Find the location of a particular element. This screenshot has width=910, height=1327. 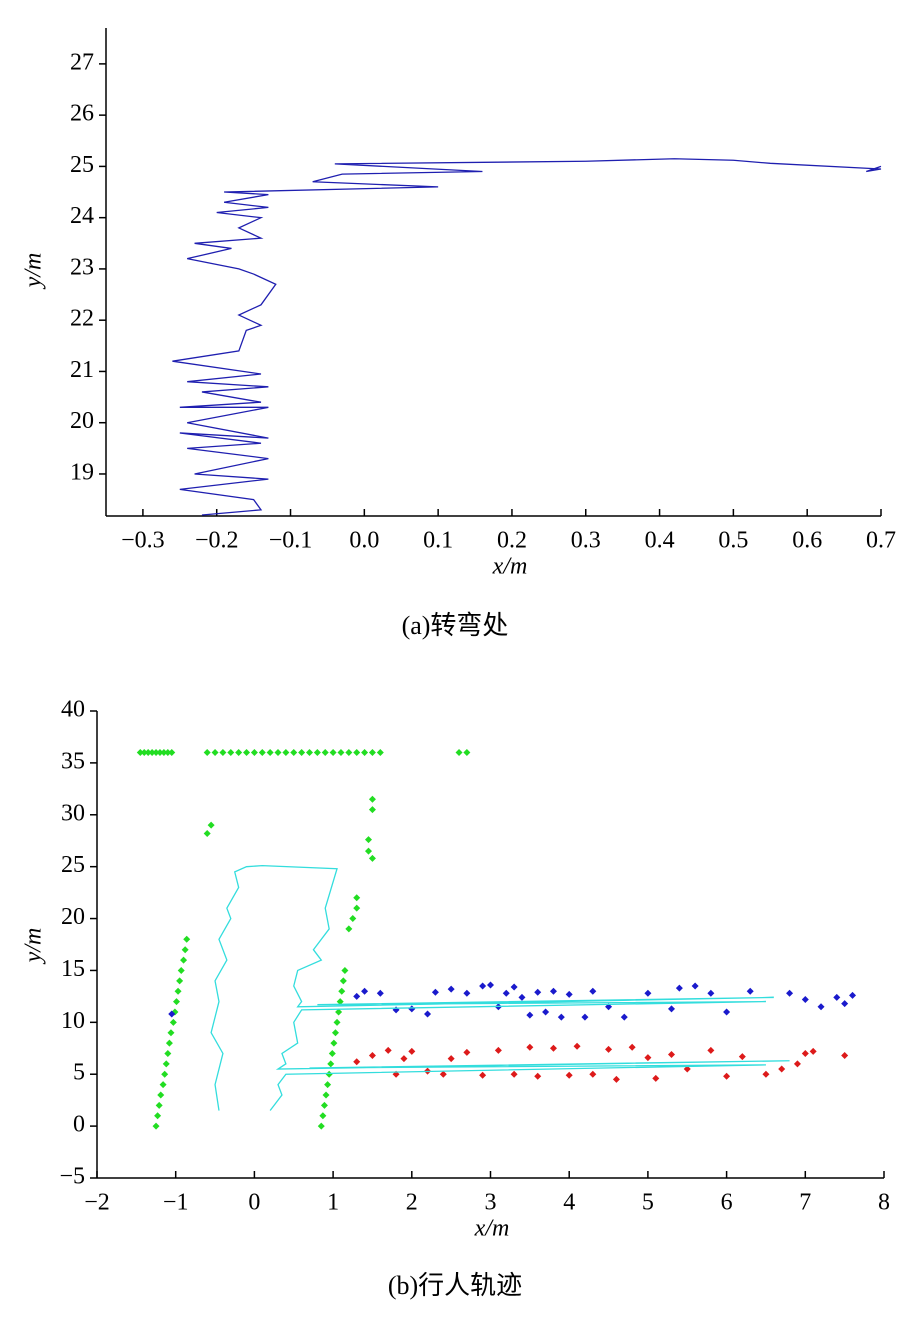

y-tick-label: 30 is located at coordinates (73, 813).